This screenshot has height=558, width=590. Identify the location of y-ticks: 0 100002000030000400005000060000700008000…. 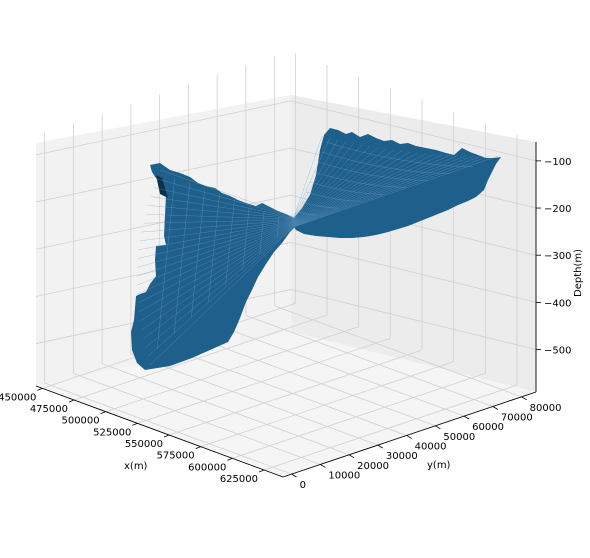
(426, 443).